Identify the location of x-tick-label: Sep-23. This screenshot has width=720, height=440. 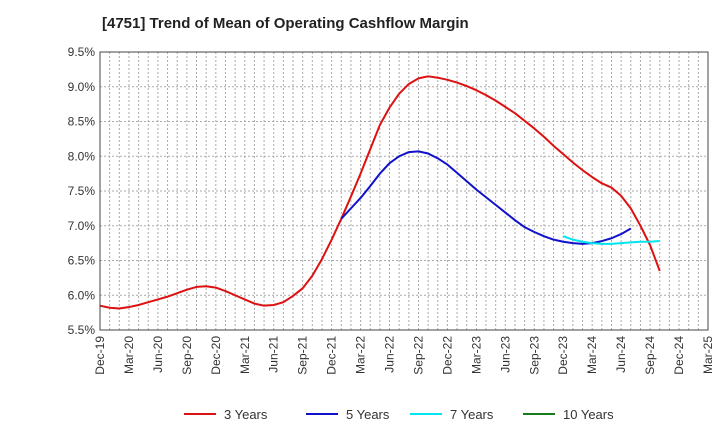
(534, 355).